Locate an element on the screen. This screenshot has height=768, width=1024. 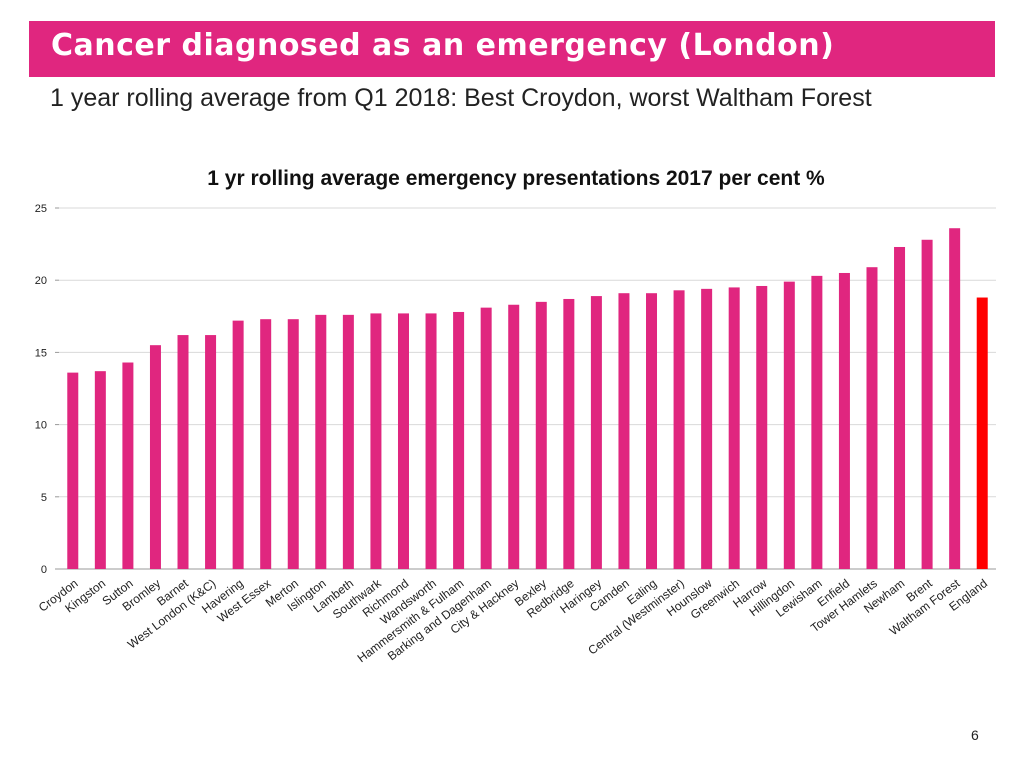
page-number: 6 is located at coordinates (975, 735).